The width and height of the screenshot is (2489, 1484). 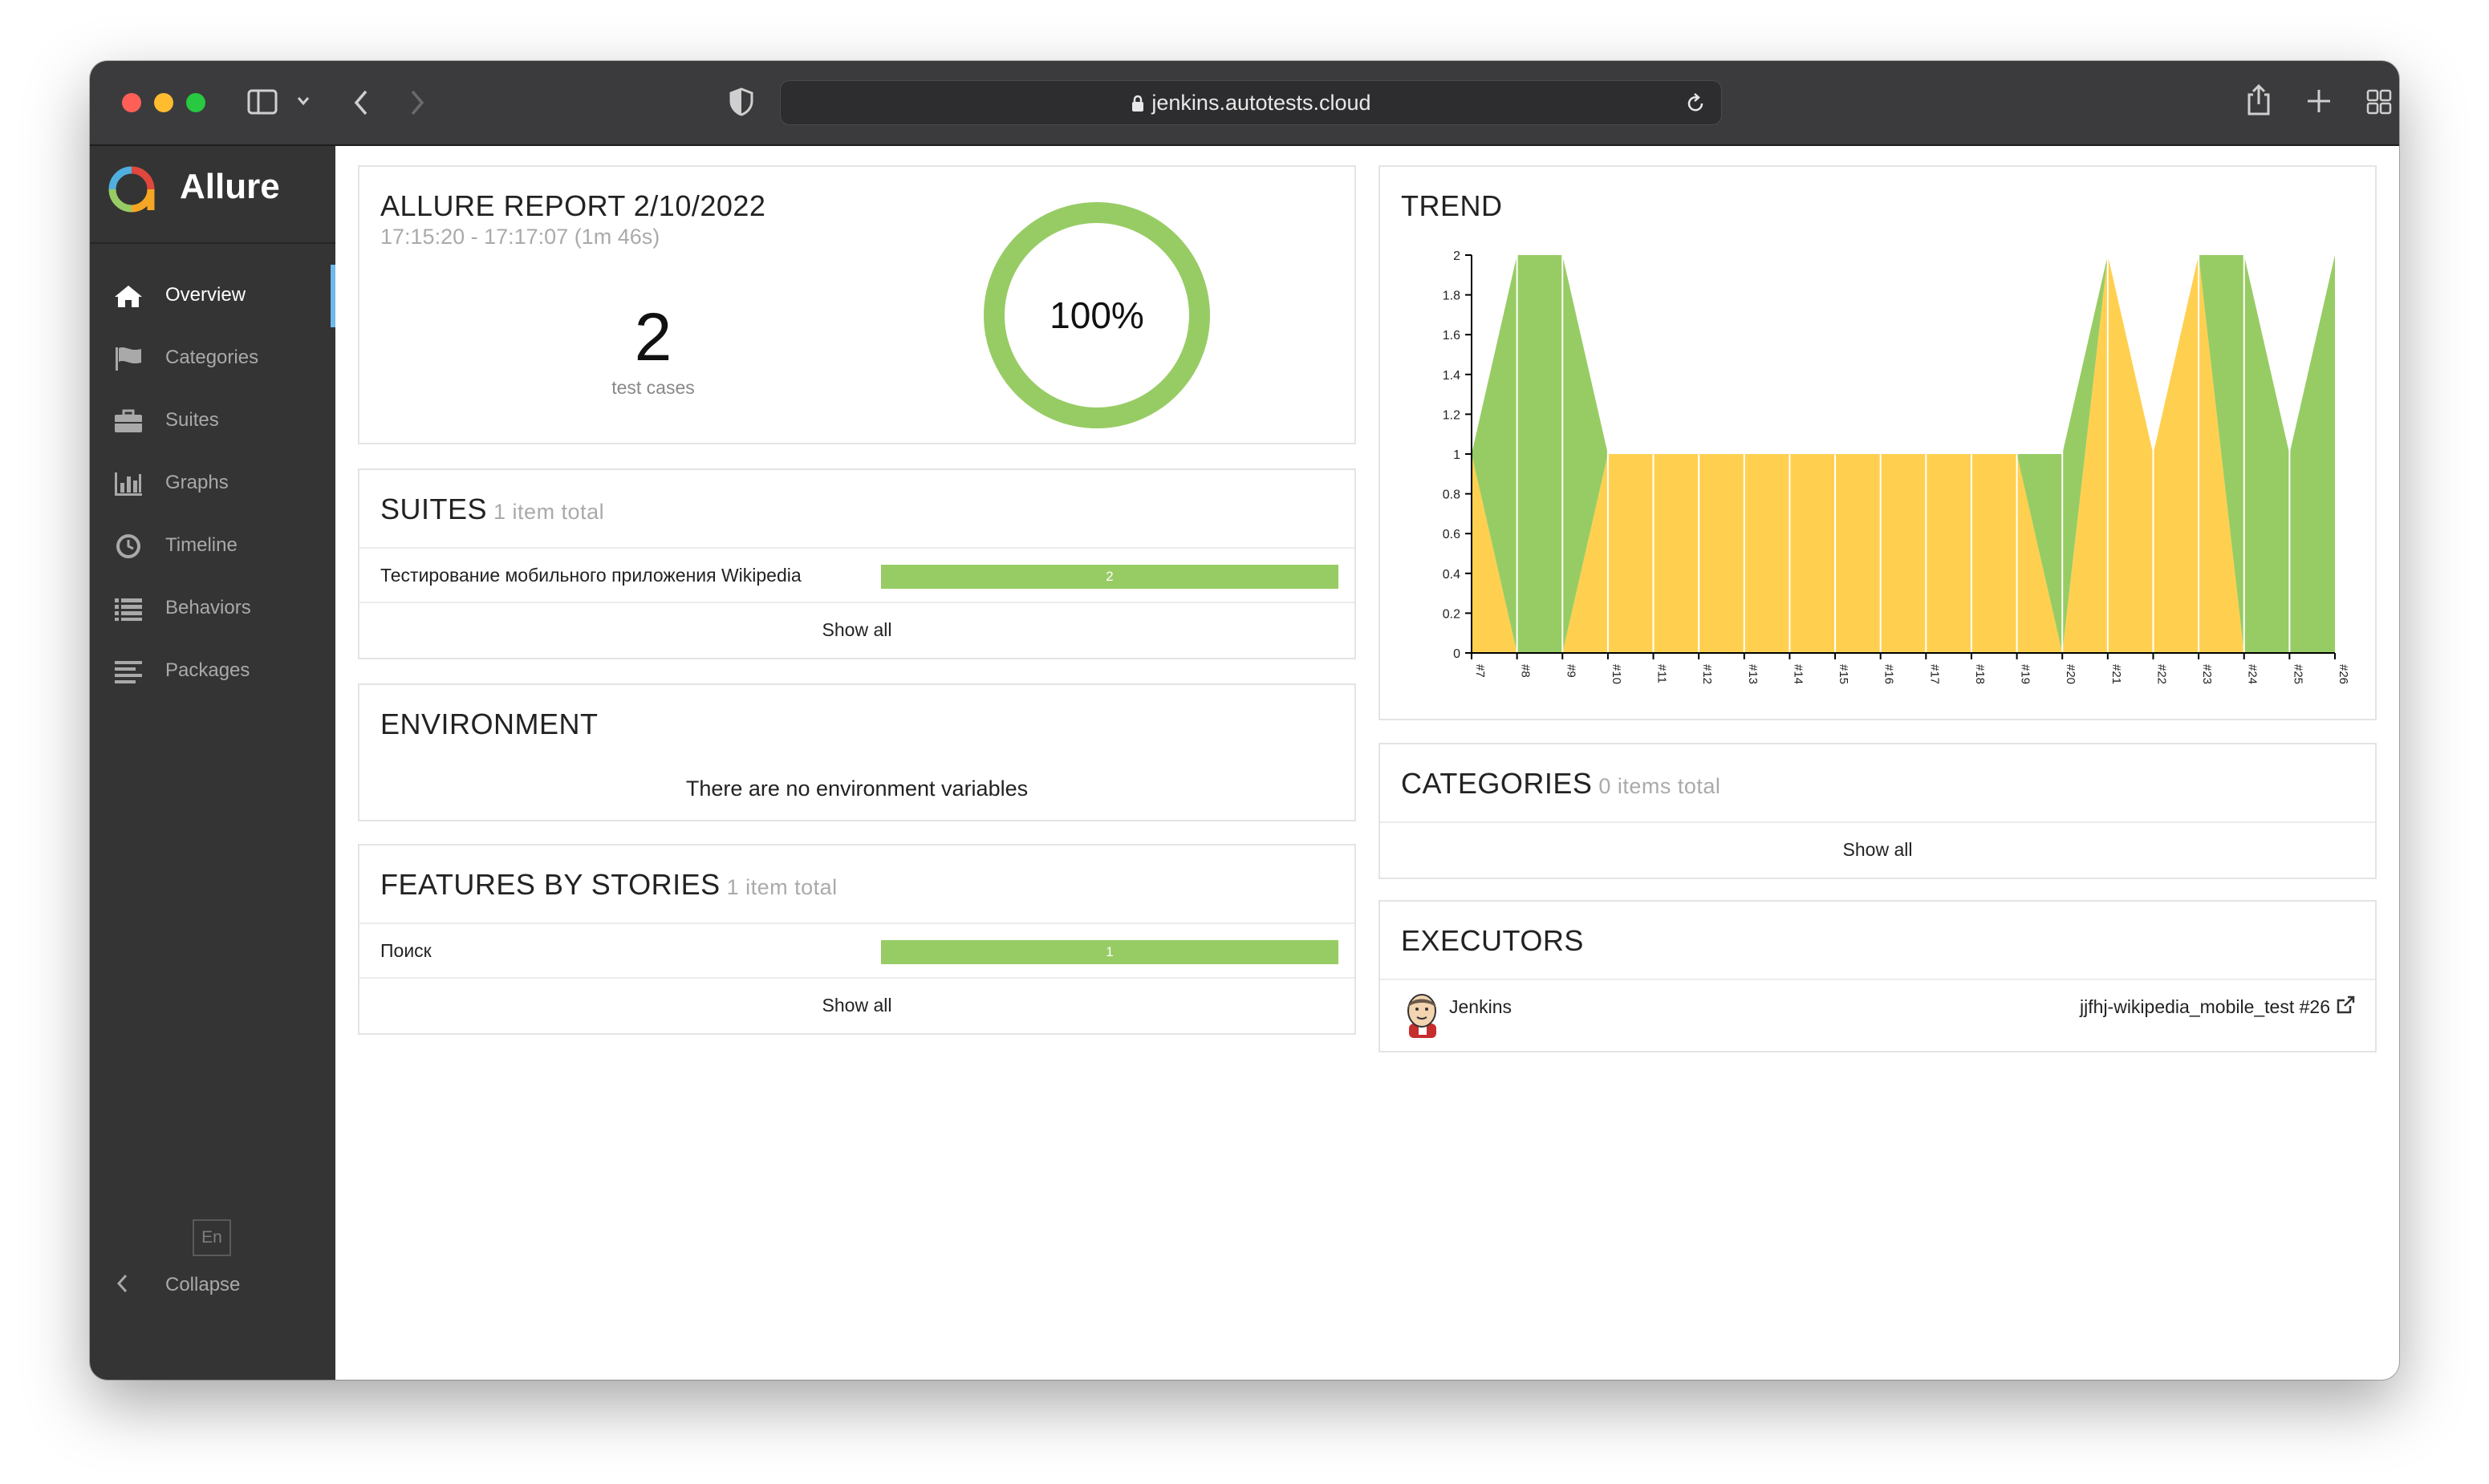 I want to click on feature-name: Поиск, so click(x=406, y=951).